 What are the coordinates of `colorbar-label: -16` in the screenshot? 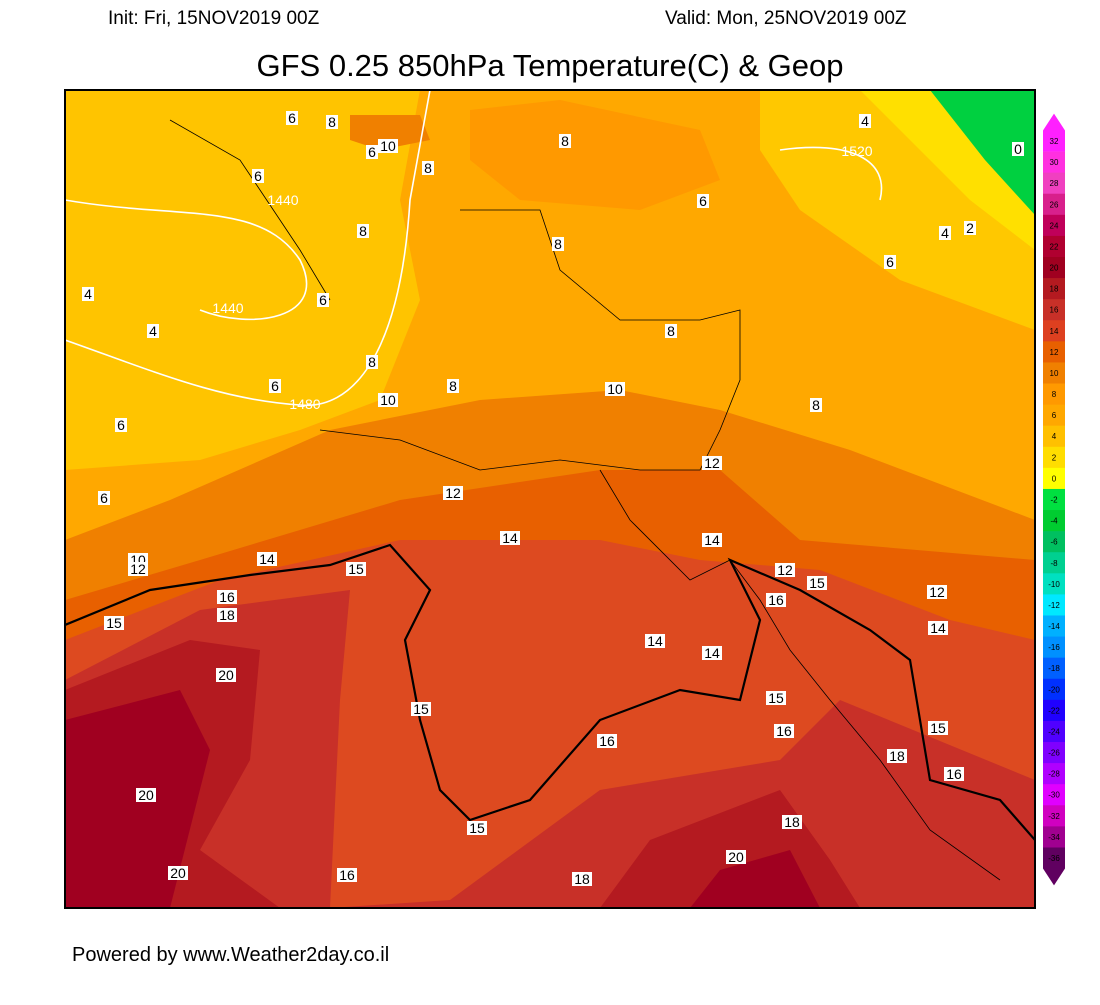 It's located at (1054, 647).